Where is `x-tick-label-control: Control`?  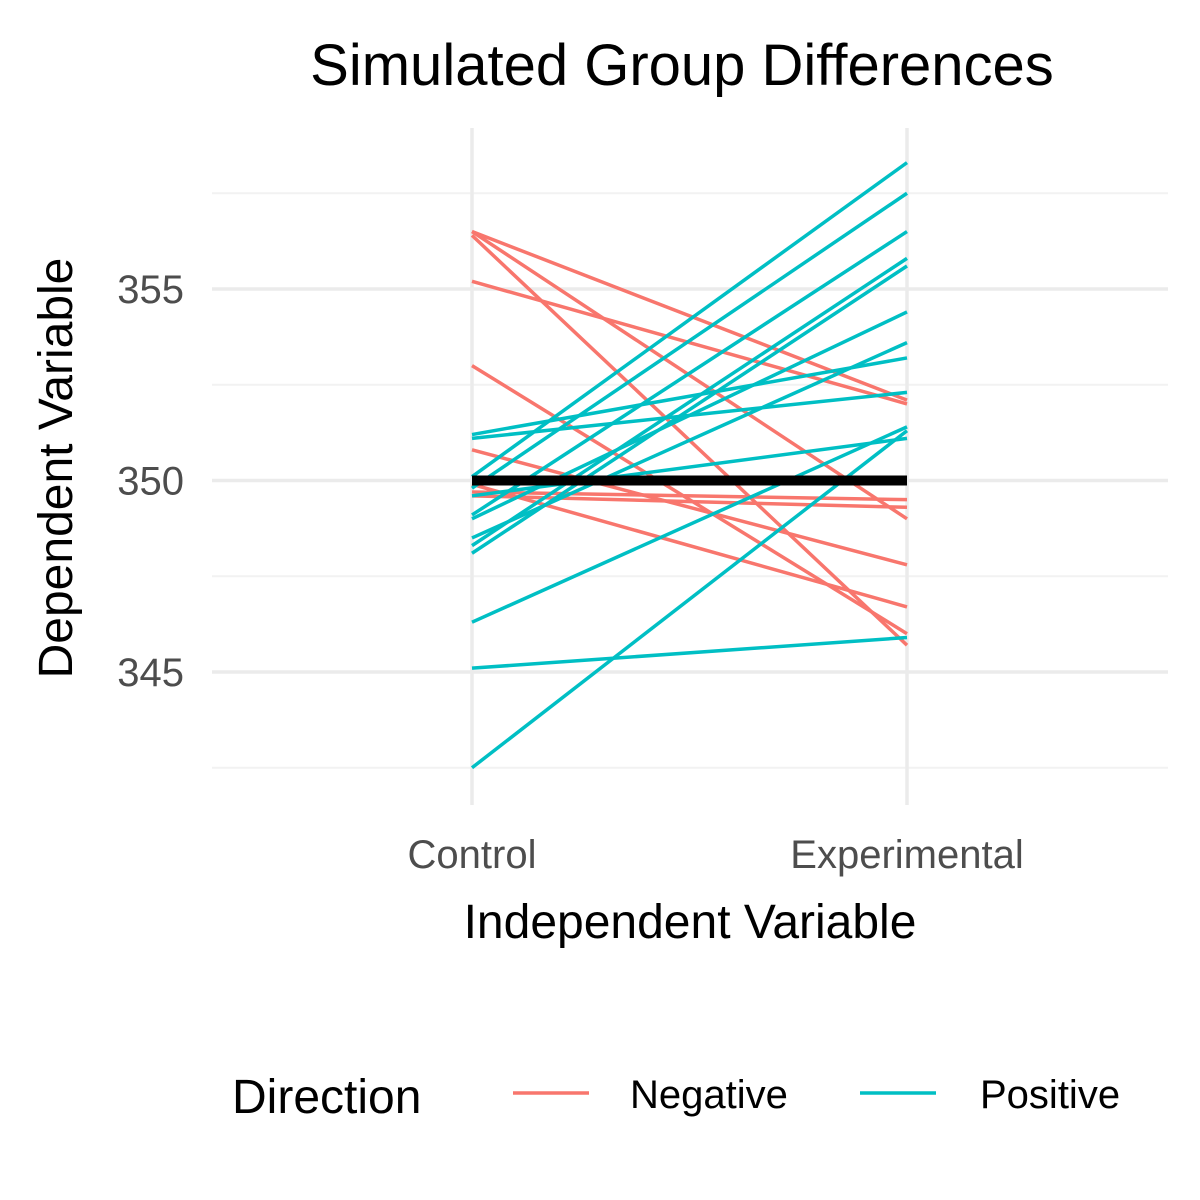 x-tick-label-control: Control is located at coordinates (472, 855).